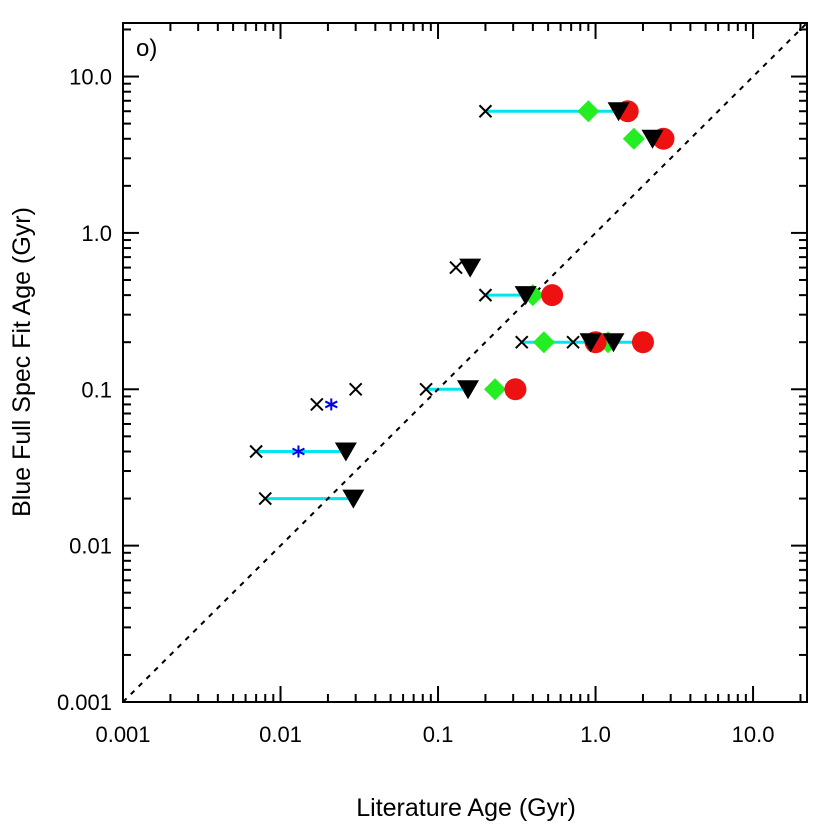 The height and width of the screenshot is (839, 830). What do you see at coordinates (466, 808) in the screenshot?
I see `x-axis-label: Literature Age (Gyr)` at bounding box center [466, 808].